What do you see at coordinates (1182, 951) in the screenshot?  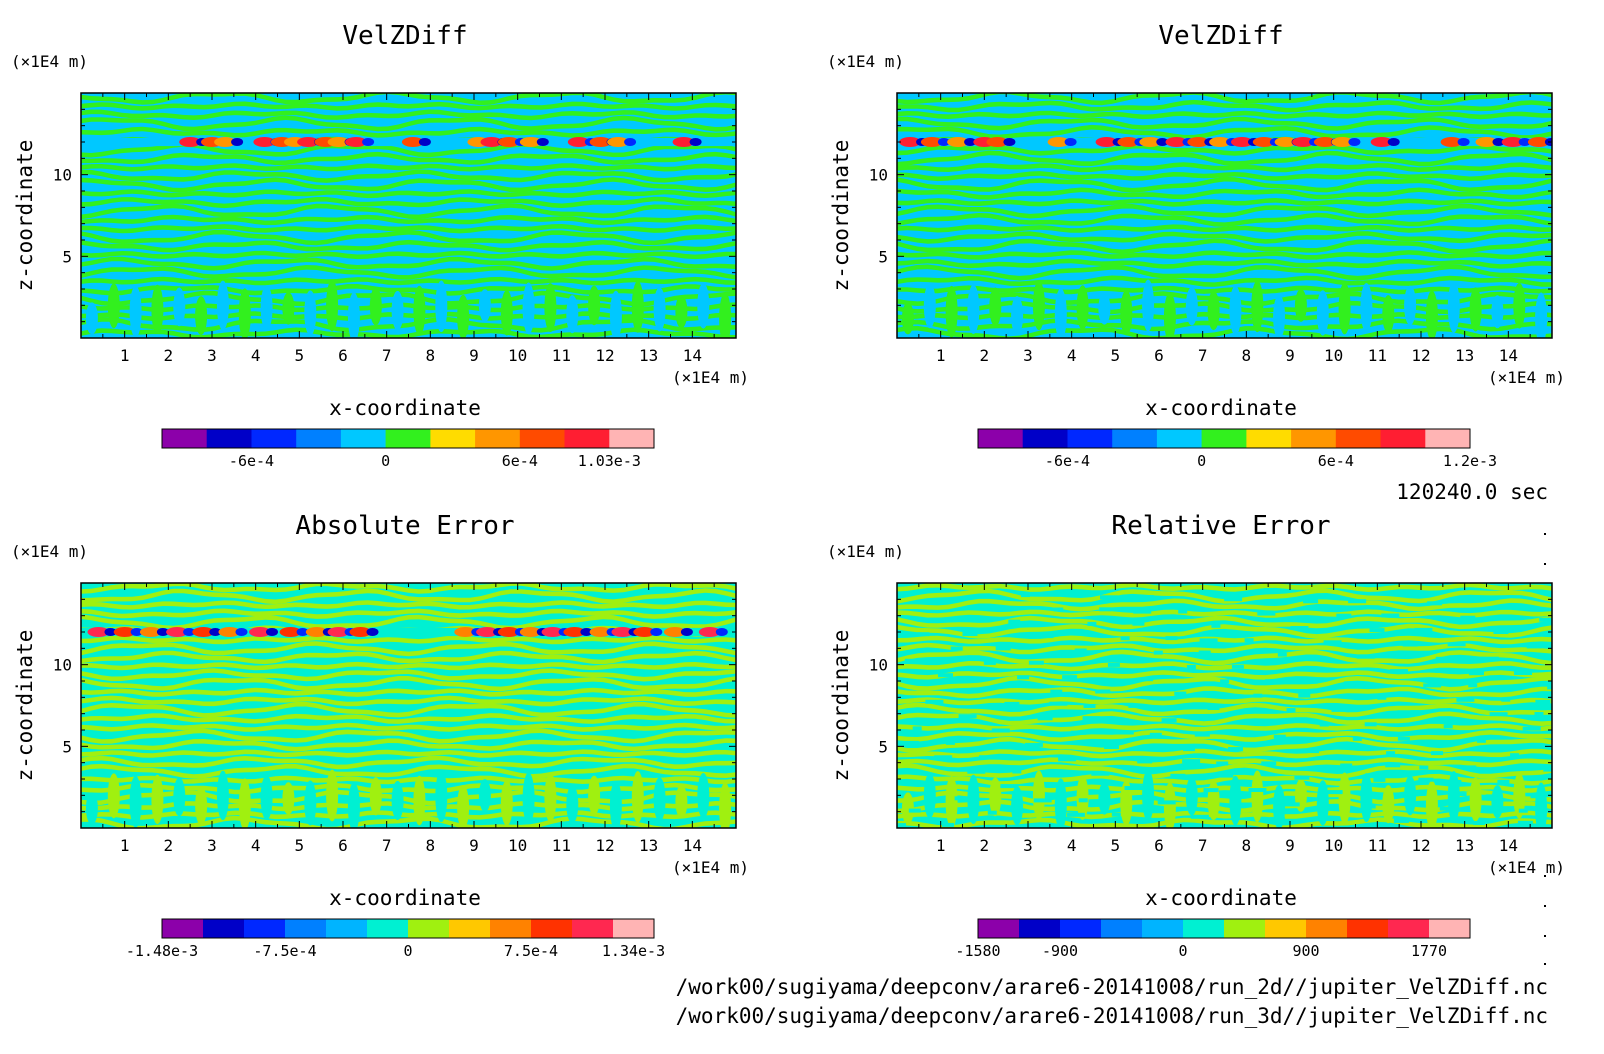 I see `colorbar-tick-label: 0` at bounding box center [1182, 951].